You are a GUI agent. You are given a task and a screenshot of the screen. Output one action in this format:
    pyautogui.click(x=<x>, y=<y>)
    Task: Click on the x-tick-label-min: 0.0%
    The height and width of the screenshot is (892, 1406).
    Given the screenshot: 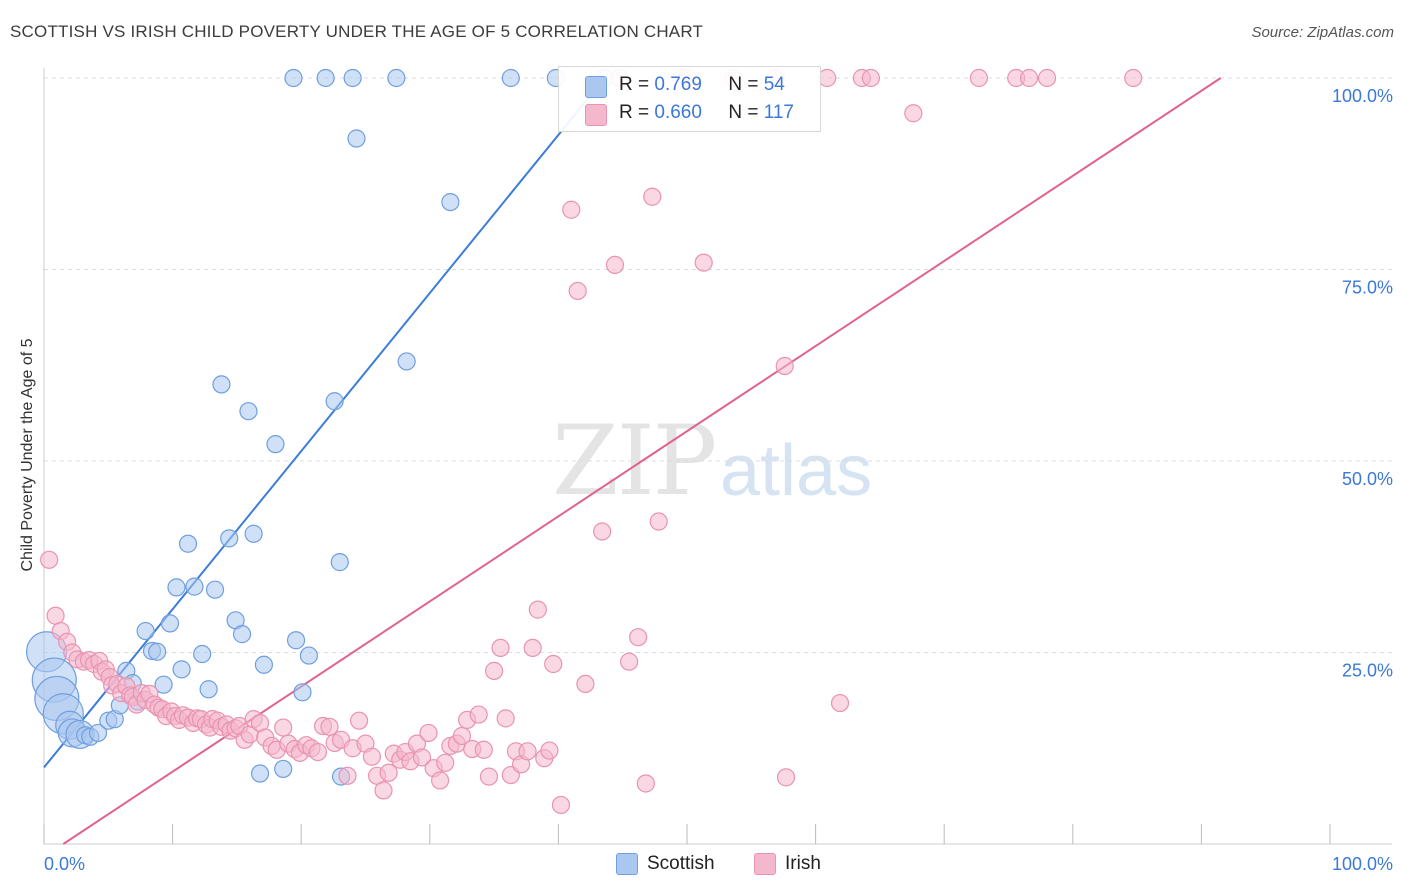 What is the action you would take?
    pyautogui.click(x=64, y=864)
    